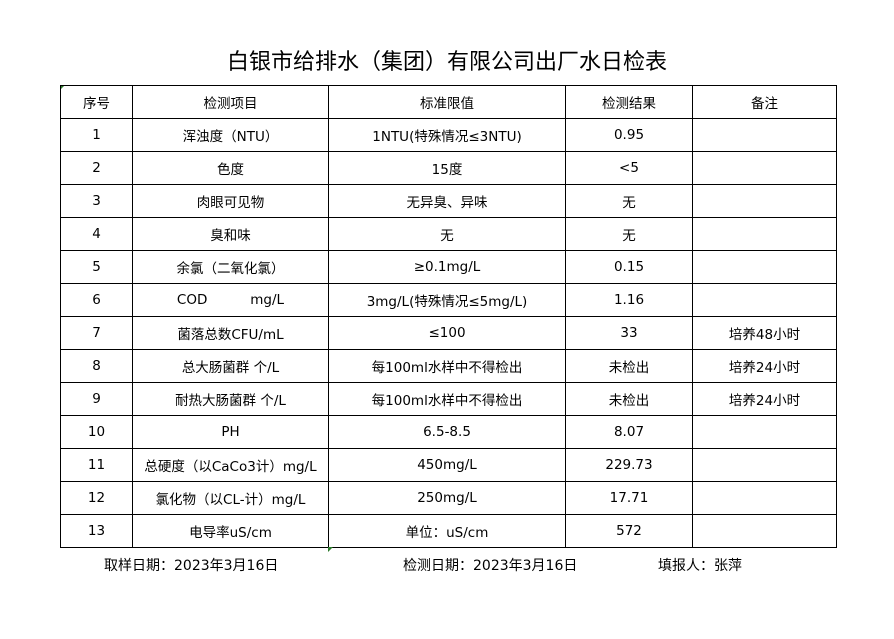 The image size is (894, 639). I want to click on seq-cell: 8, so click(96, 366).